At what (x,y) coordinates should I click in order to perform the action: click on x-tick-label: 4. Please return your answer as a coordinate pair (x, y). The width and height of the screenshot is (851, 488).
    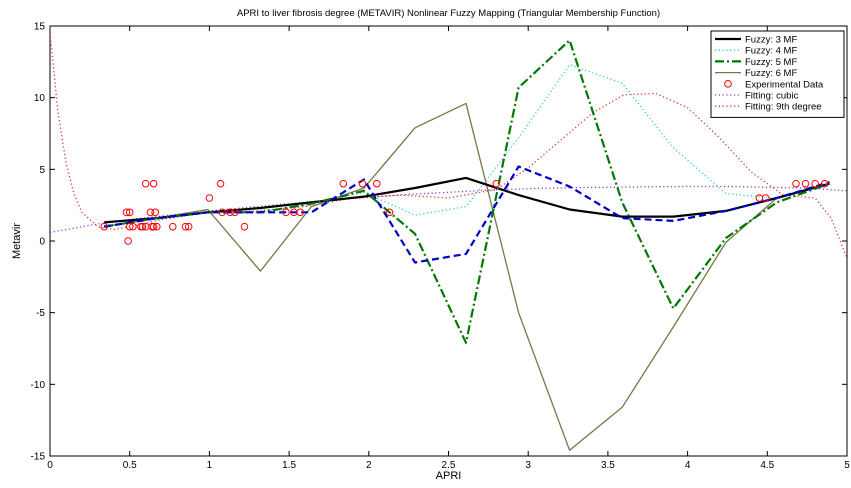
    Looking at the image, I should click on (688, 465).